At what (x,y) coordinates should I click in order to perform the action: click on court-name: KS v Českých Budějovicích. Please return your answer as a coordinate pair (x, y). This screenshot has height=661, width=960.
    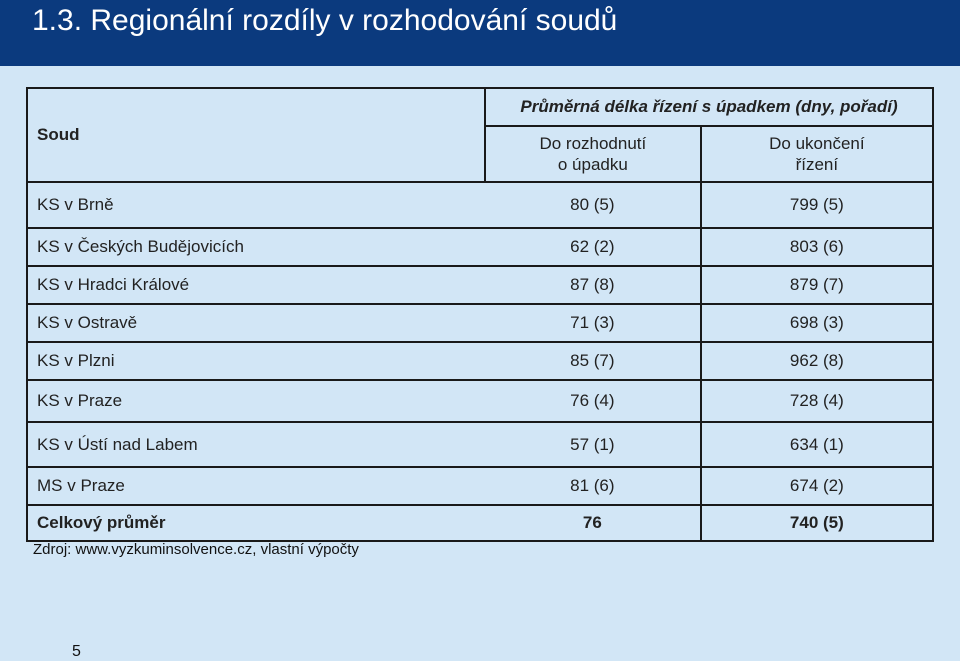
    Looking at the image, I should click on (255, 247).